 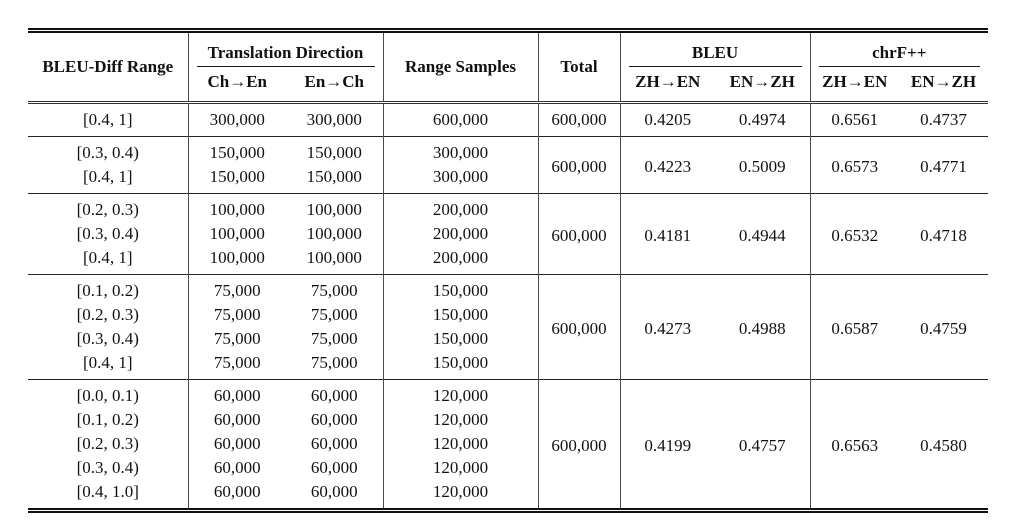 I want to click on range-samples-cell: 300,000, so click(x=460, y=179).